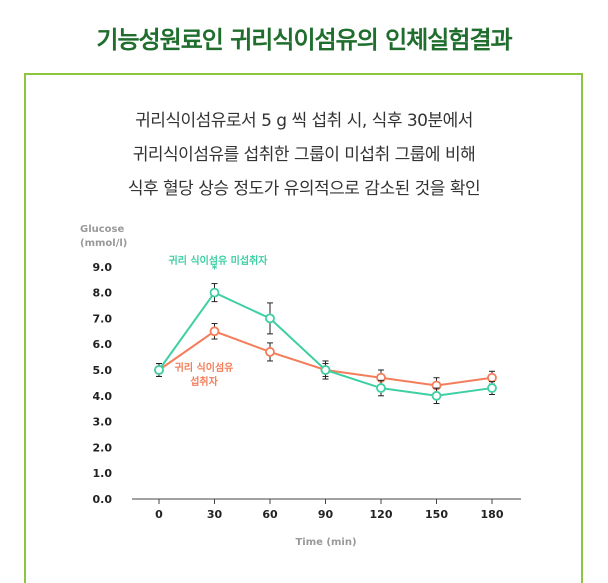 This screenshot has width=608, height=583. I want to click on x-tick-label: 30, so click(215, 514).